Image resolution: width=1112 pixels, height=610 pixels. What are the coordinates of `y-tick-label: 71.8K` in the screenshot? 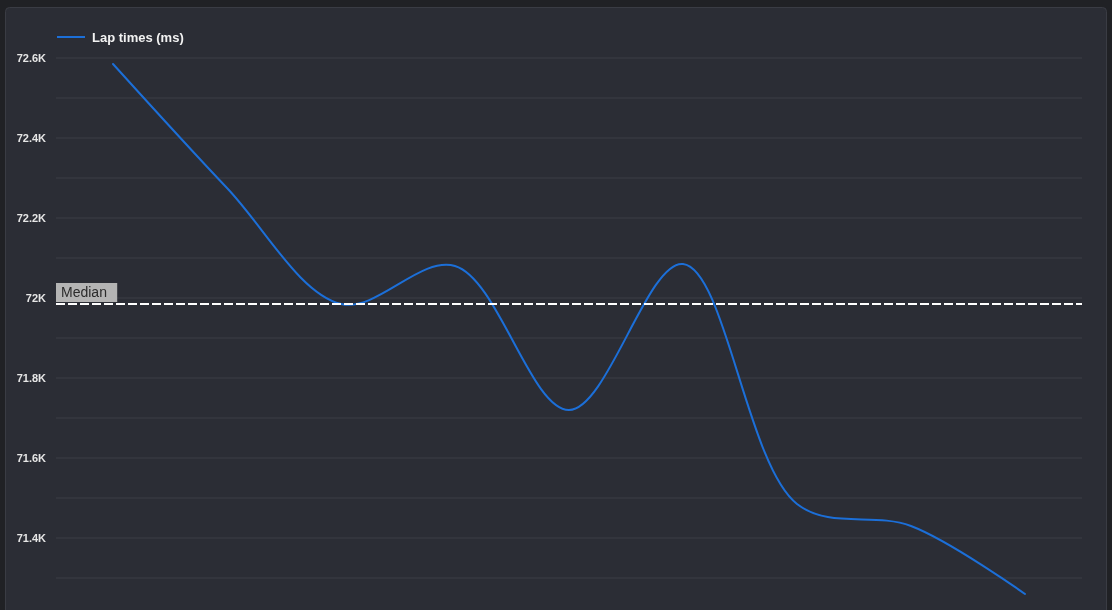 It's located at (31, 377).